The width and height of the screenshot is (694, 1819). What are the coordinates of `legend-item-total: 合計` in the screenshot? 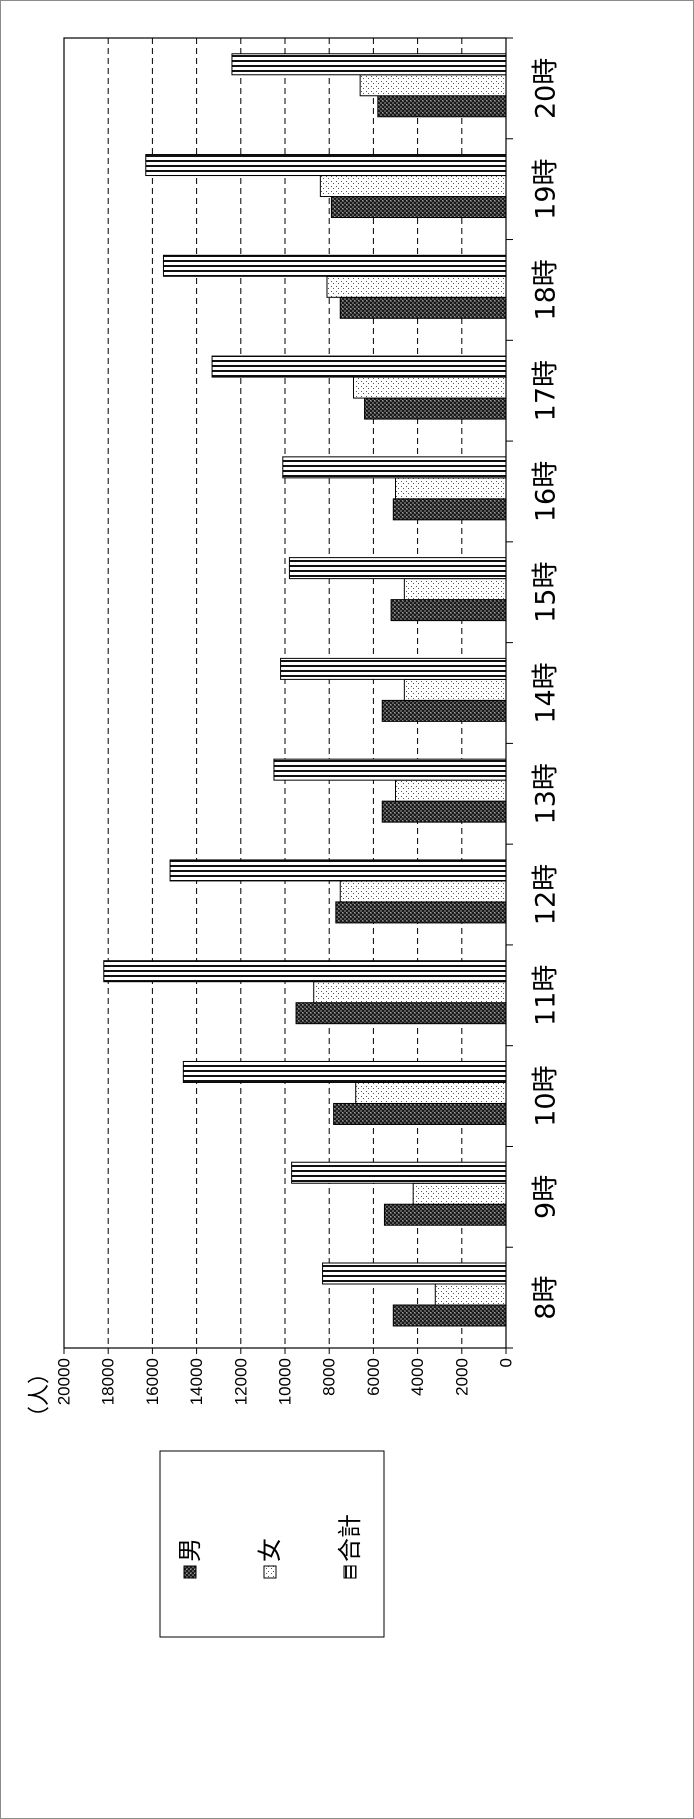 It's located at (350, 1546).